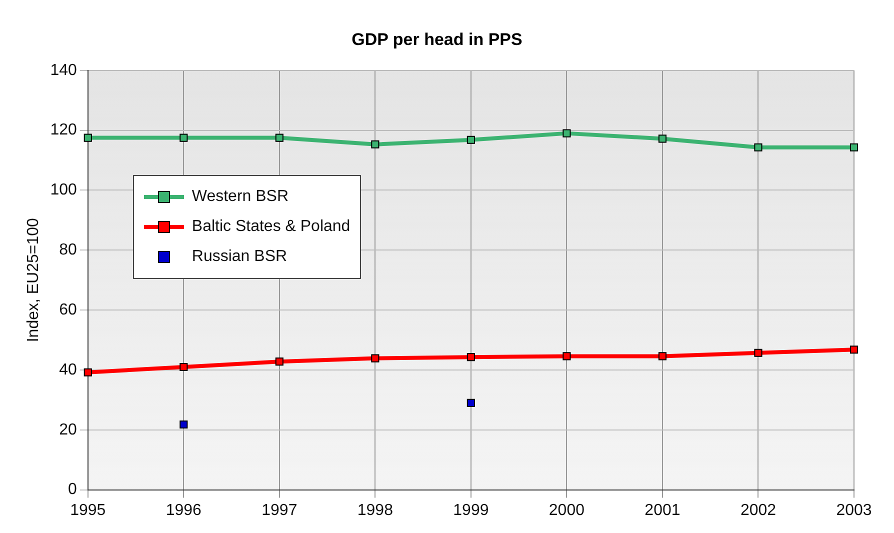 The height and width of the screenshot is (533, 894). Describe the element at coordinates (240, 257) in the screenshot. I see `legend-label: Russian BSR` at that location.